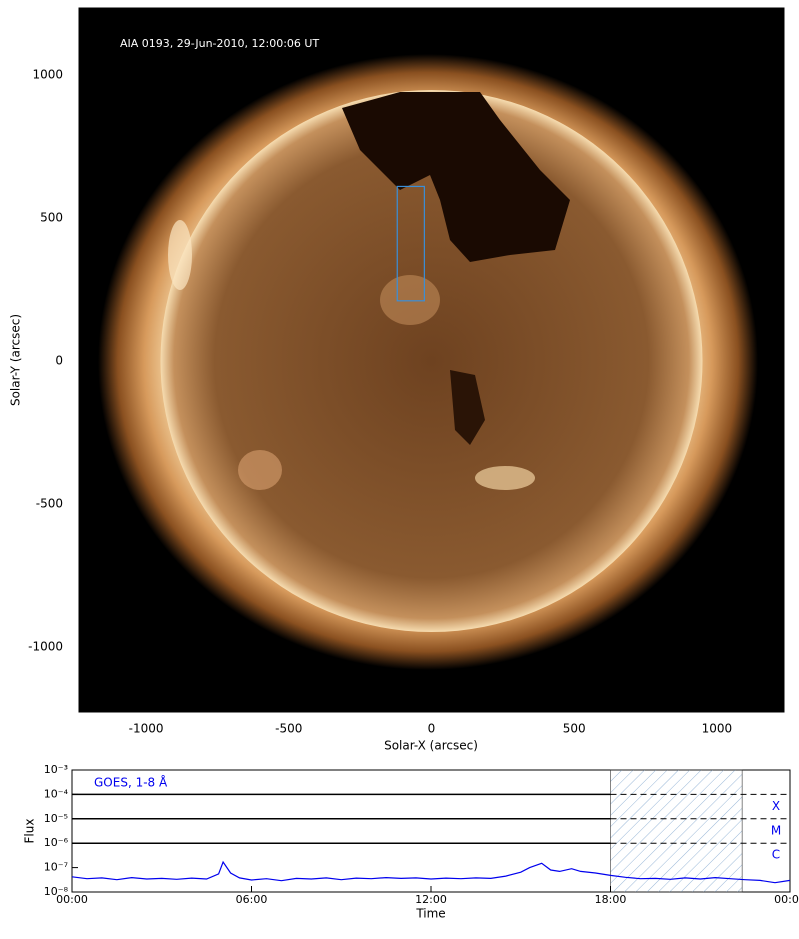 The width and height of the screenshot is (799, 939). I want to click on x-tick-label: 500, so click(574, 729).